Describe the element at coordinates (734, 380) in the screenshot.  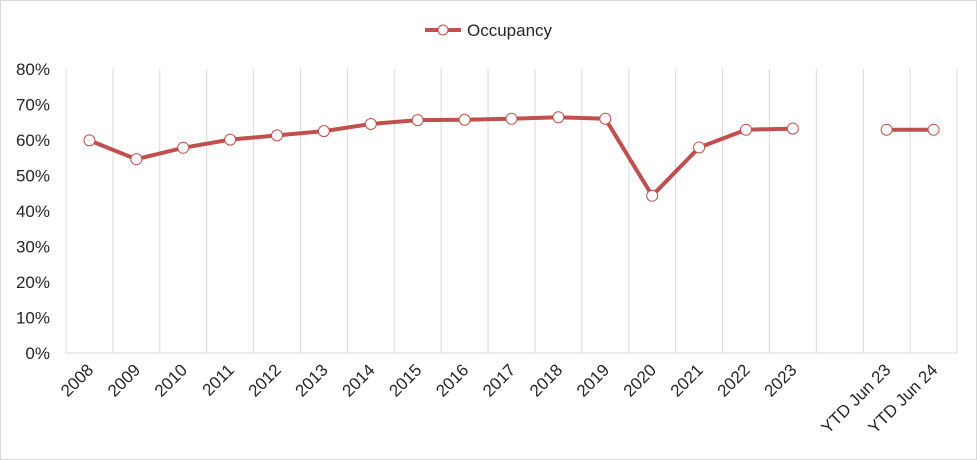
I see `x-tick-label: 2022` at that location.